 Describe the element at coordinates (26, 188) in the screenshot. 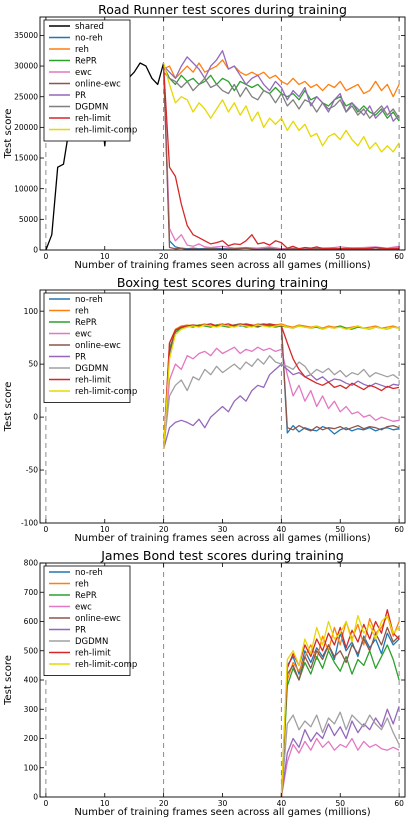

I see `y-tick-label: 10000` at that location.